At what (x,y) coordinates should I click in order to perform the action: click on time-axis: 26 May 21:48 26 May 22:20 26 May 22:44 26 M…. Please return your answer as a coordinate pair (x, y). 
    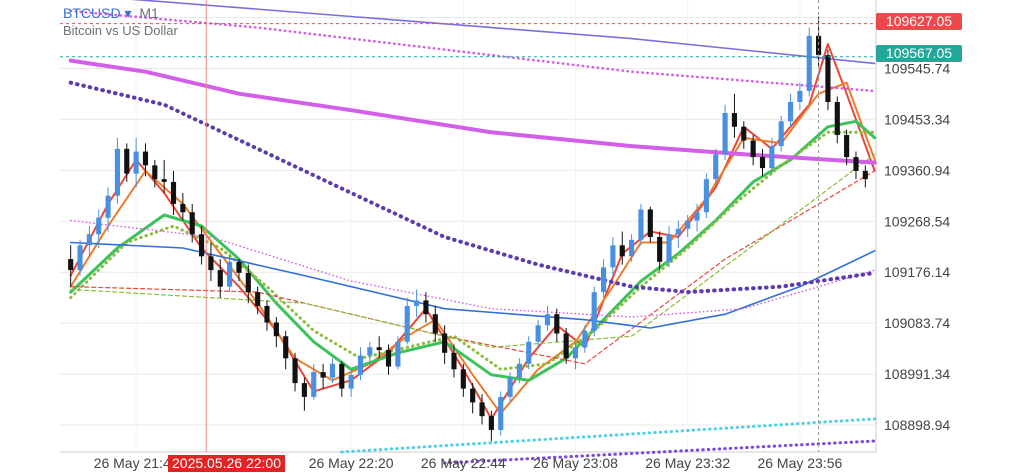
    Looking at the image, I should click on (468, 463).